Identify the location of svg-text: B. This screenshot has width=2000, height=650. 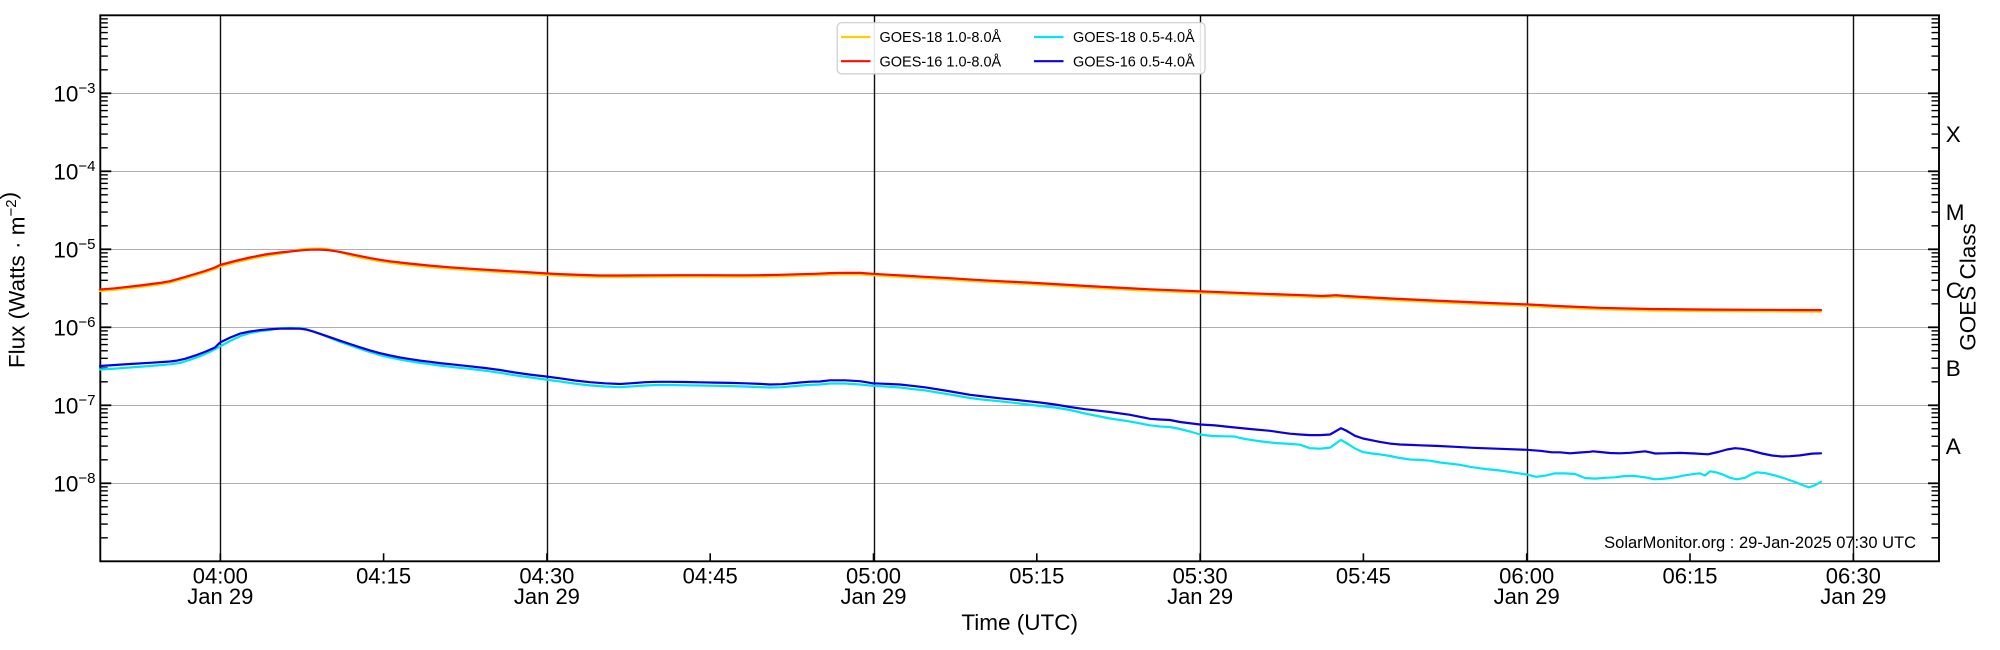
(1953, 368).